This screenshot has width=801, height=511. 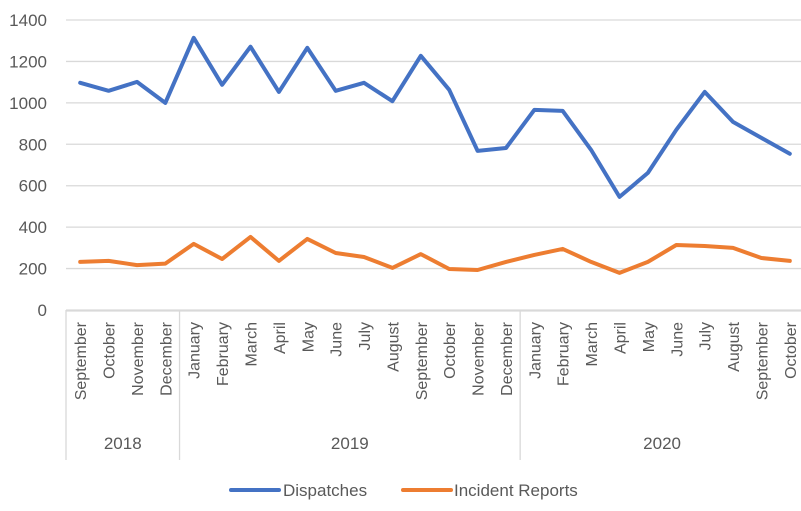 I want to click on y-tick-label: 1000, so click(x=28, y=103).